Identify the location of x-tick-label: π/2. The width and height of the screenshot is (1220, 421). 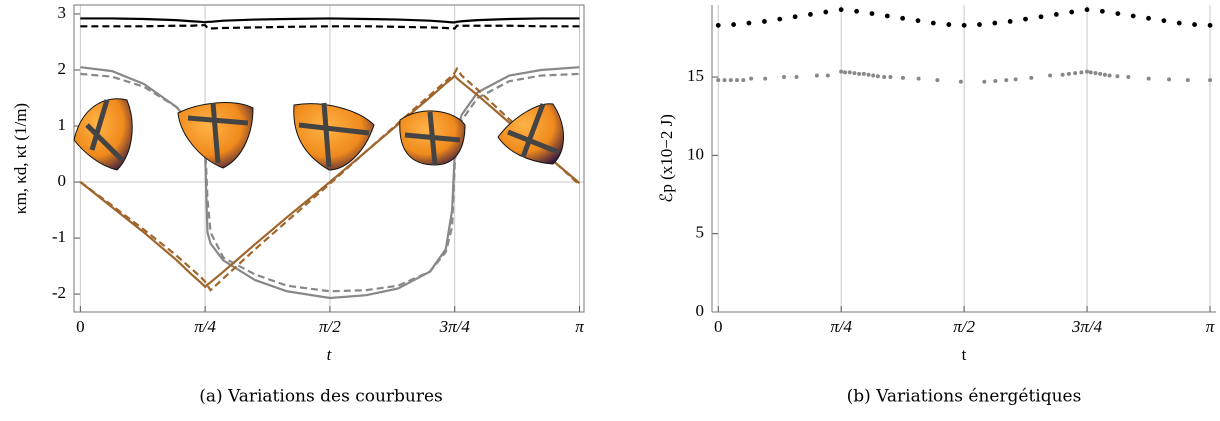
(964, 326).